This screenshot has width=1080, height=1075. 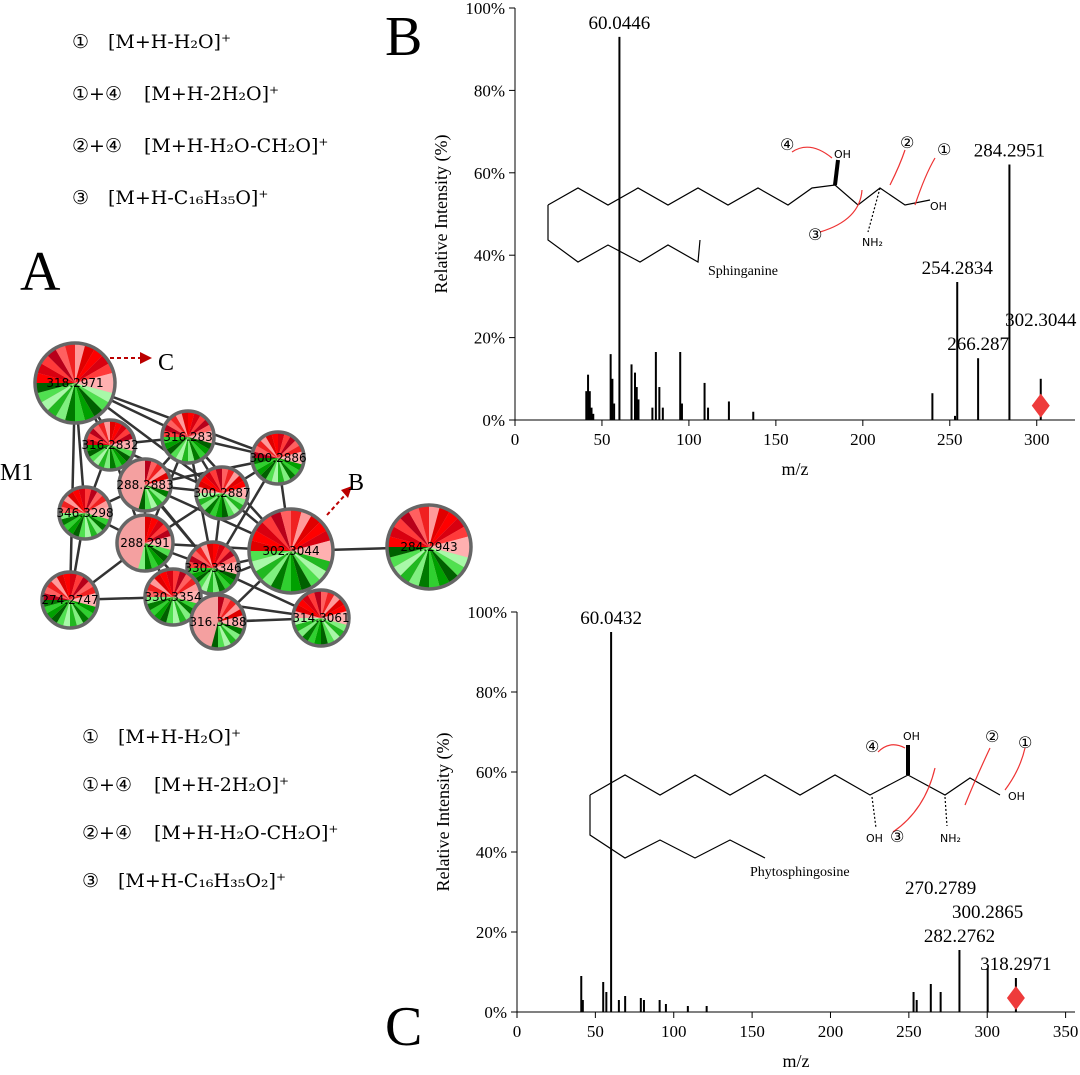 What do you see at coordinates (944, 149) in the screenshot?
I see `structure-label: ①` at bounding box center [944, 149].